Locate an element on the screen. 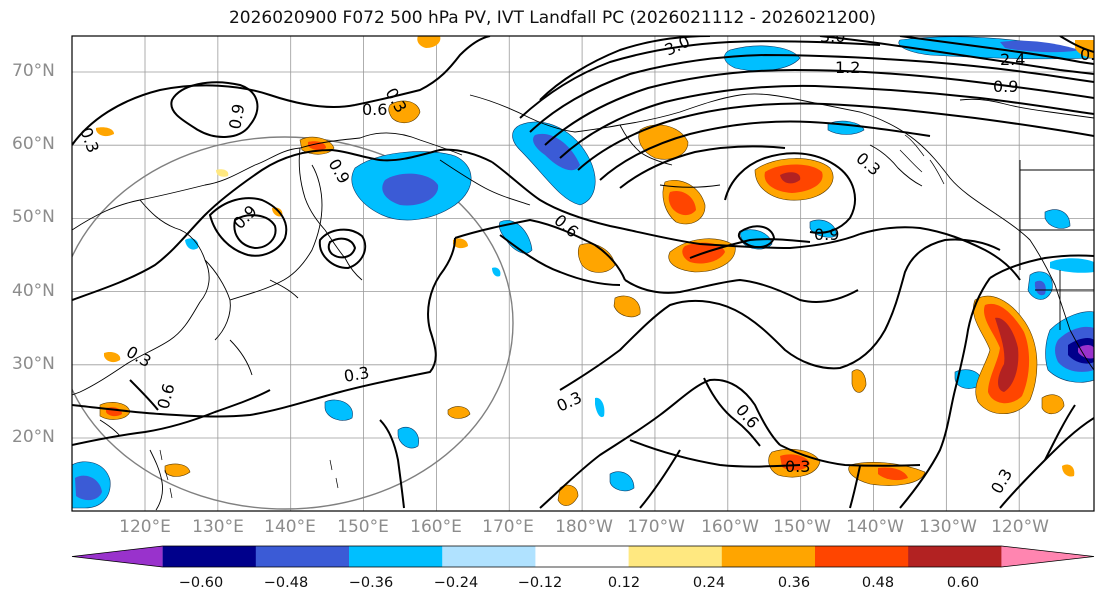  lon-label: 150°E is located at coordinates (363, 527).